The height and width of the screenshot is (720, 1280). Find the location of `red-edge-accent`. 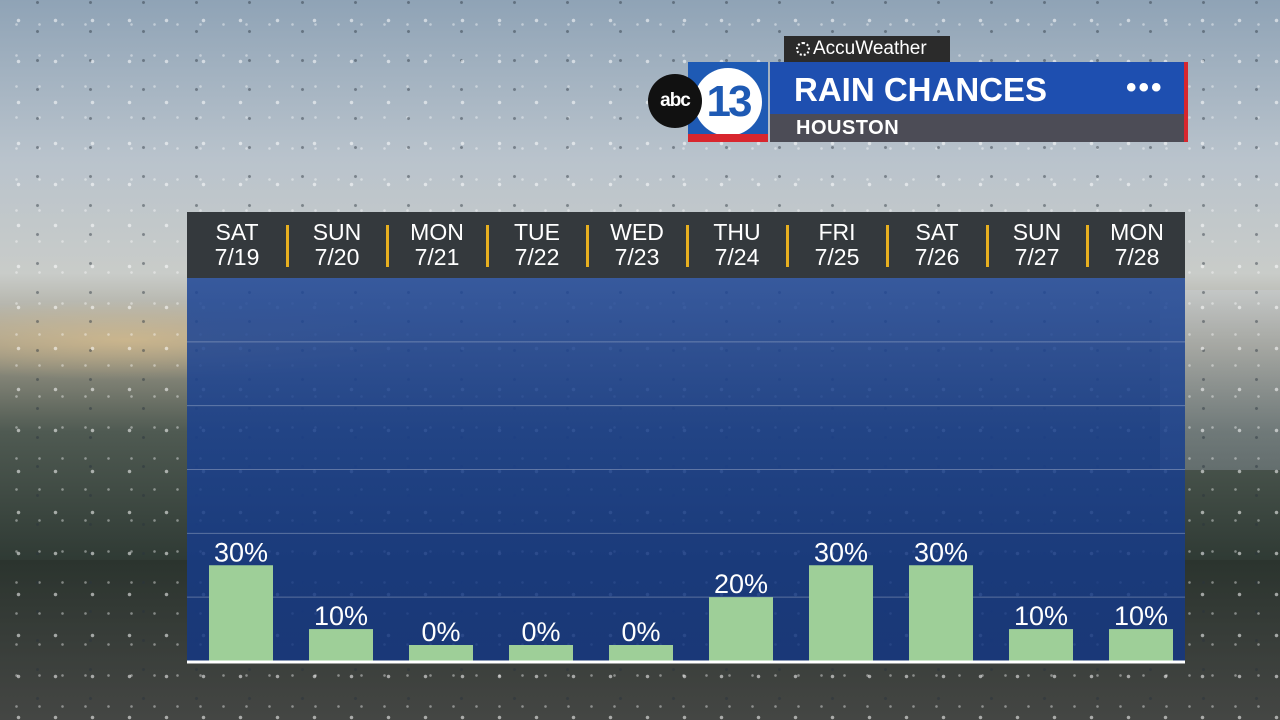

red-edge-accent is located at coordinates (1186, 102).